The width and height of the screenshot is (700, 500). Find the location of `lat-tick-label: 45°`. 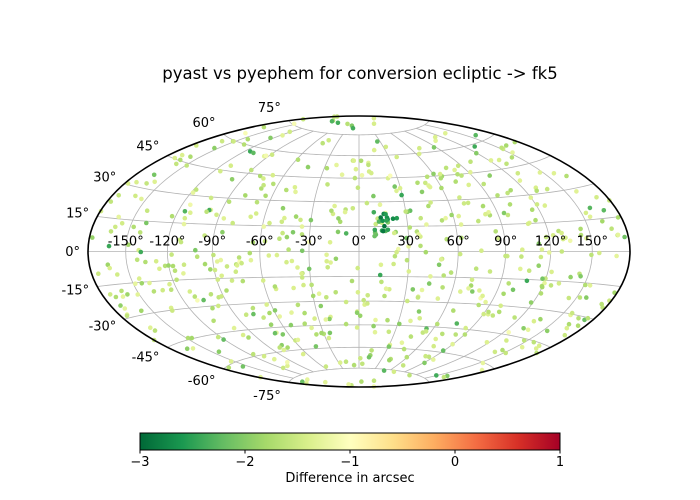

lat-tick-label: 45° is located at coordinates (147, 147).